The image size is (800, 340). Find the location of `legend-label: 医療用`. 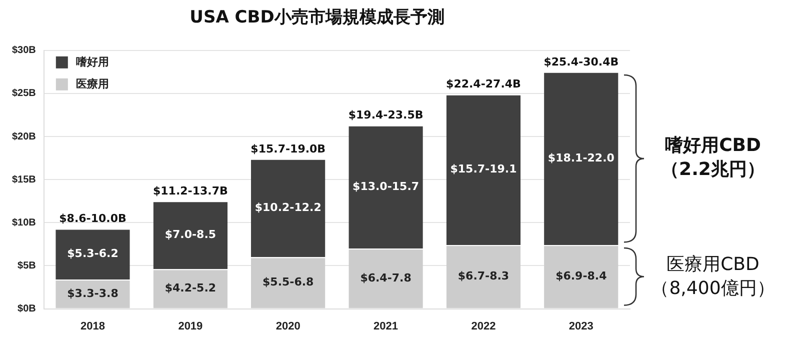

legend-label: 医療用 is located at coordinates (92, 83).